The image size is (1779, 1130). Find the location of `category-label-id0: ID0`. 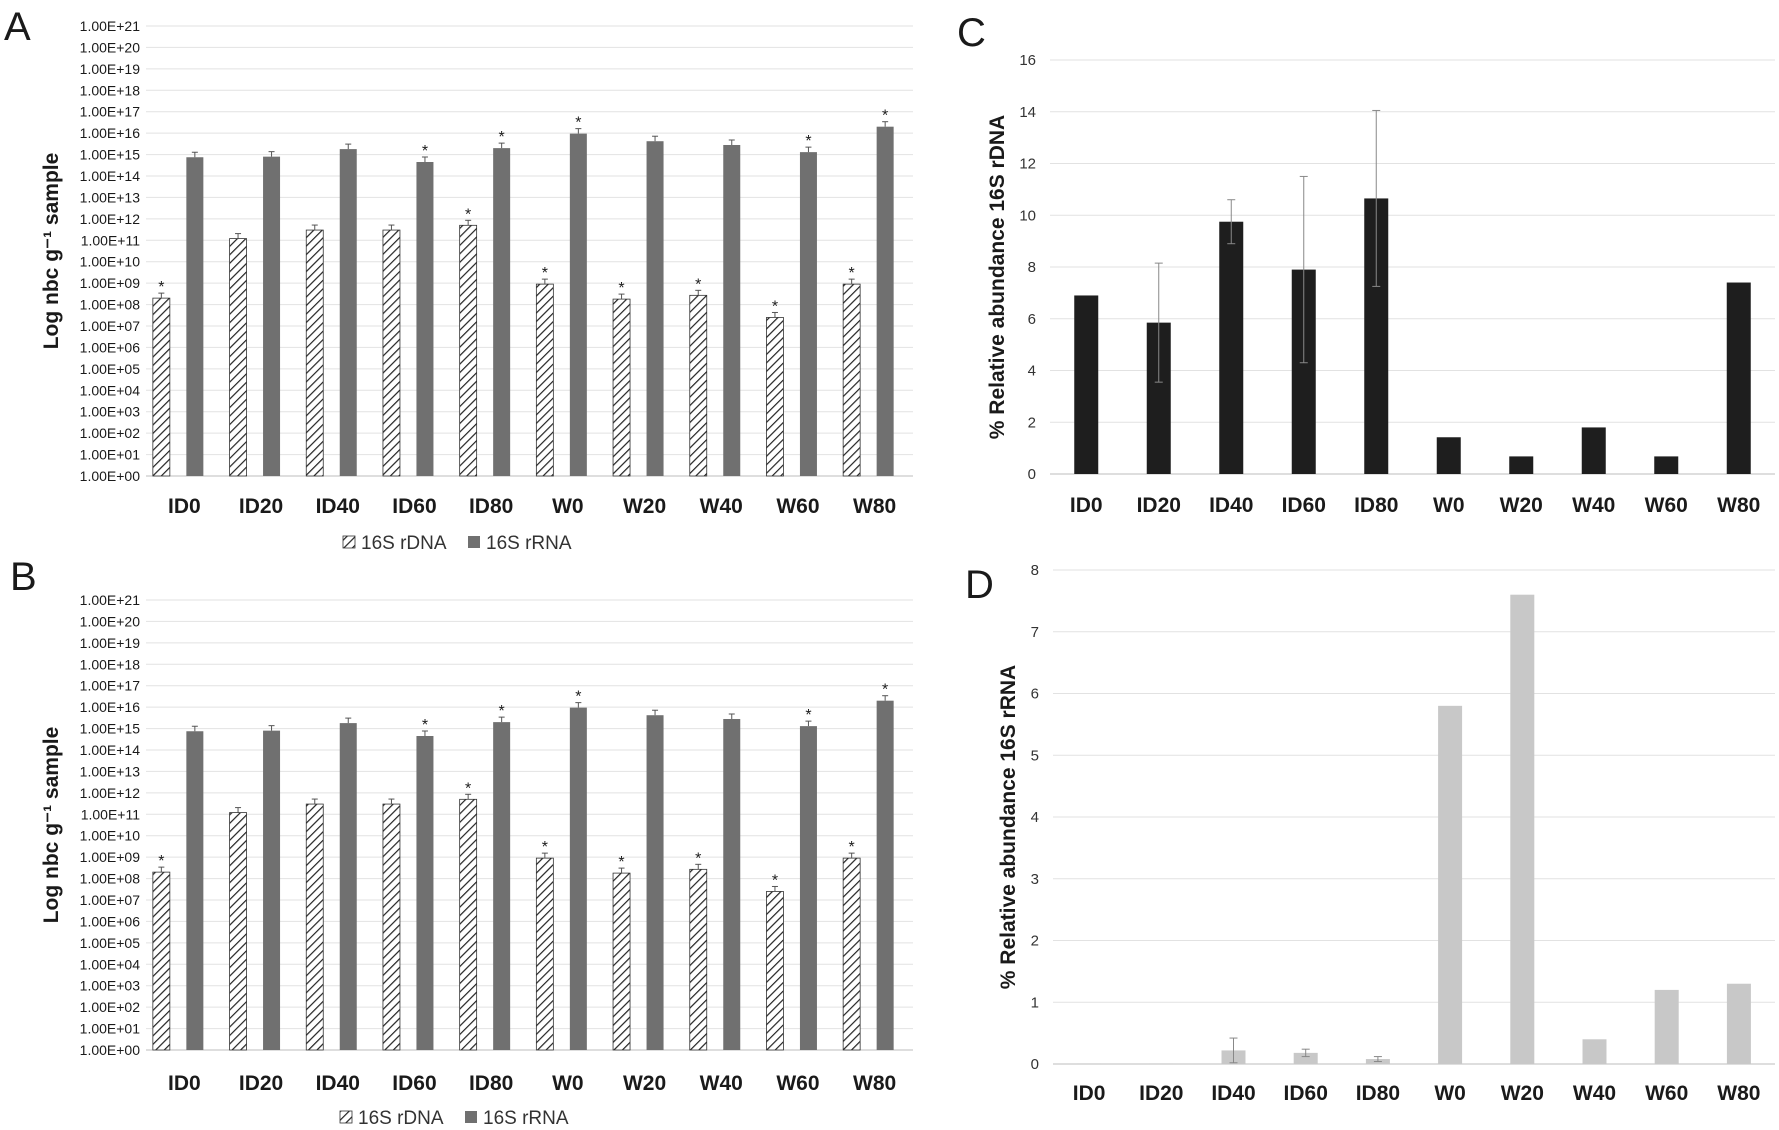

category-label-id0: ID0 is located at coordinates (1086, 505).